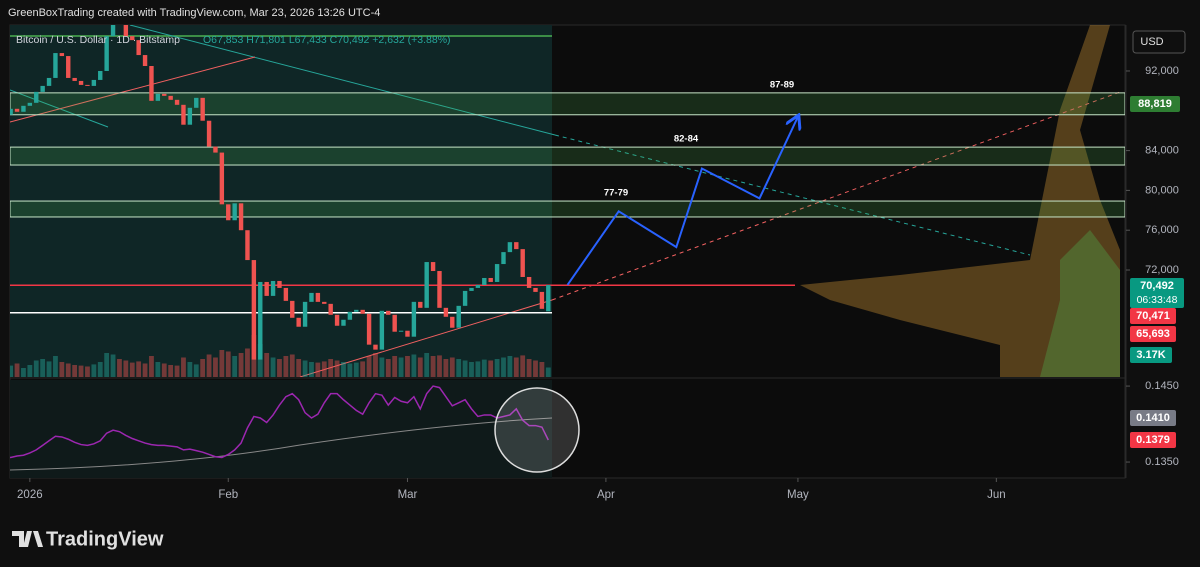  Describe the element at coordinates (408, 495) in the screenshot. I see `x-tick-label: Mar` at that location.